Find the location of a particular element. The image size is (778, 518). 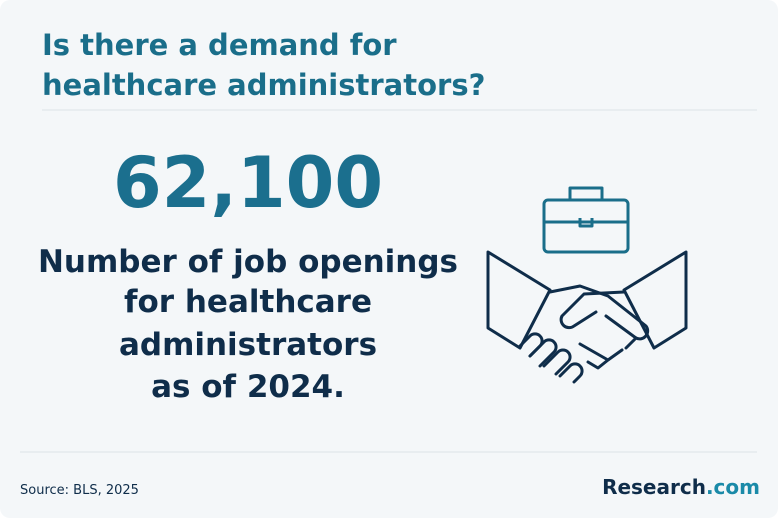

handshake-icon is located at coordinates (587, 317).